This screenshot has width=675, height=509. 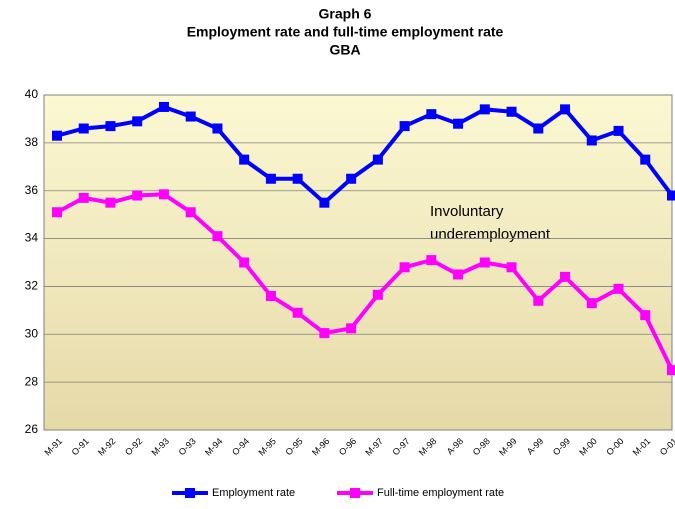 I want to click on x-tick-label: A-98, so click(x=455, y=446).